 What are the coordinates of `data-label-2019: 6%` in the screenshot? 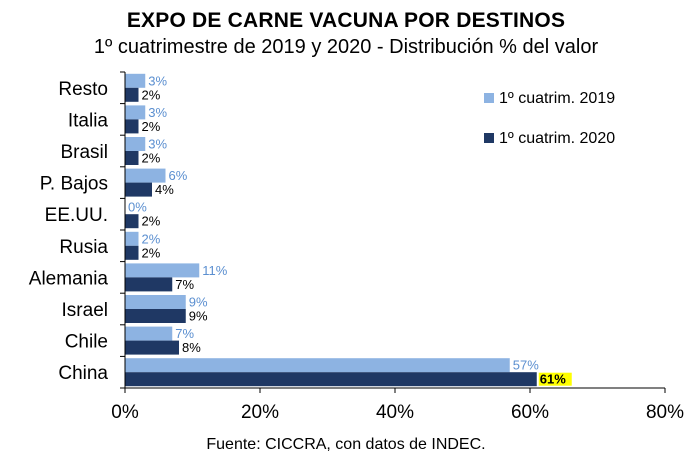 It's located at (178, 175).